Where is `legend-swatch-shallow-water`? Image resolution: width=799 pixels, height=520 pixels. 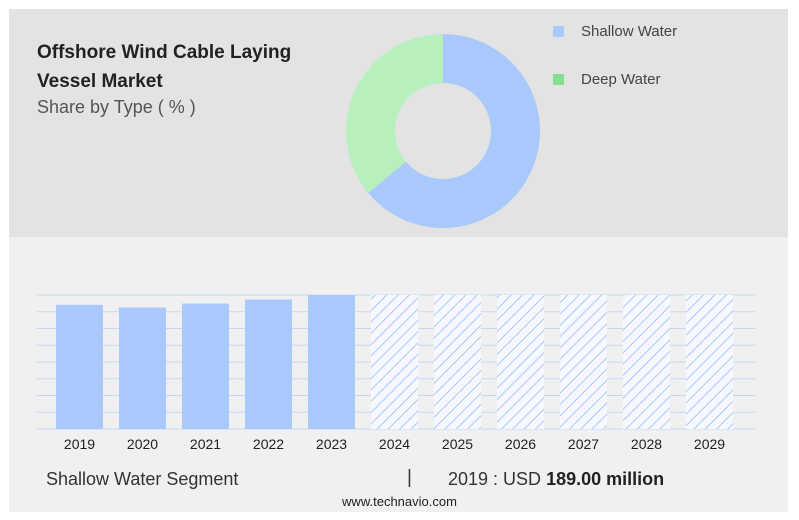
legend-swatch-shallow-water is located at coordinates (558, 31).